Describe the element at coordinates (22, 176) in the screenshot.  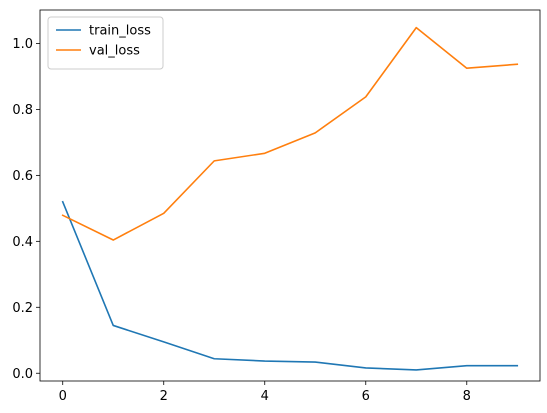
I see `y-tick-label: 0.6` at that location.